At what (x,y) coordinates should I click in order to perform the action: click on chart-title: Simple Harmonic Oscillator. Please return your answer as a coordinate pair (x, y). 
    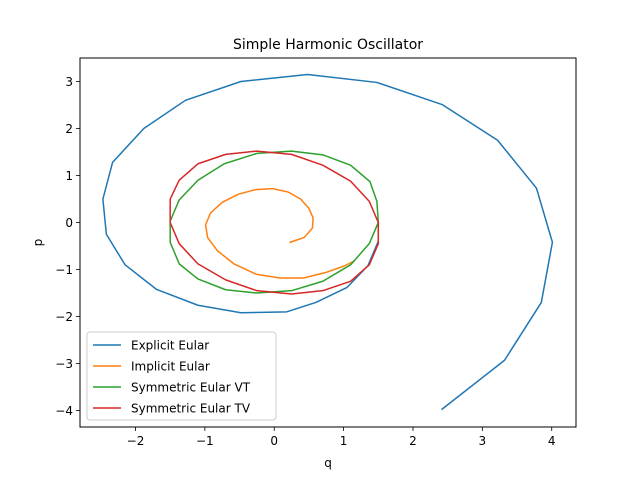
    Looking at the image, I should click on (328, 45).